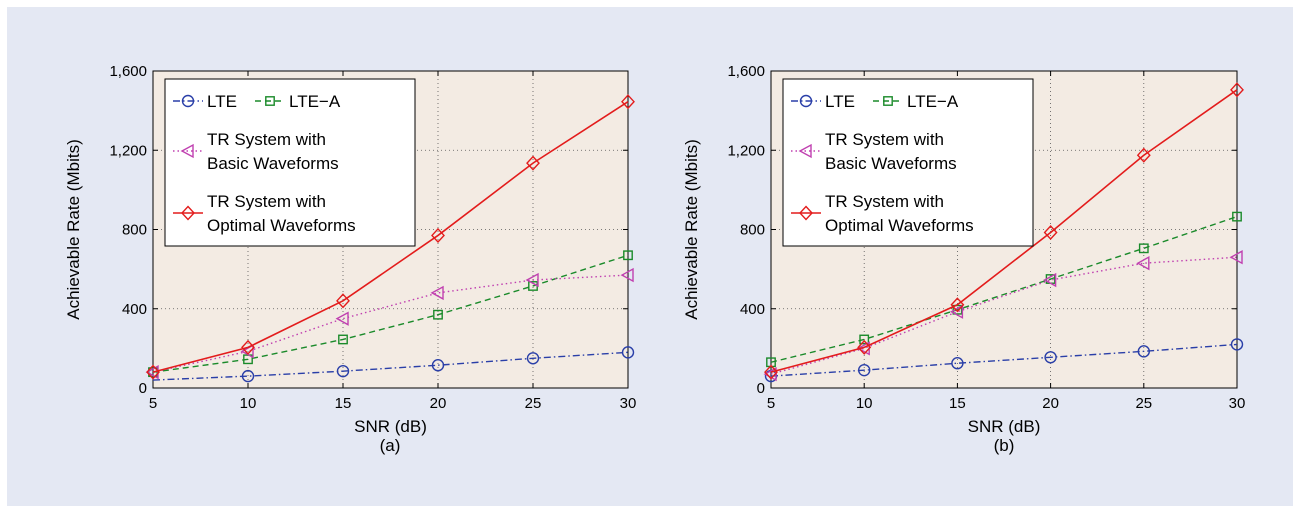 This screenshot has width=1300, height=513. What do you see at coordinates (248, 403) in the screenshot?
I see `x-tick-label: 10` at bounding box center [248, 403].